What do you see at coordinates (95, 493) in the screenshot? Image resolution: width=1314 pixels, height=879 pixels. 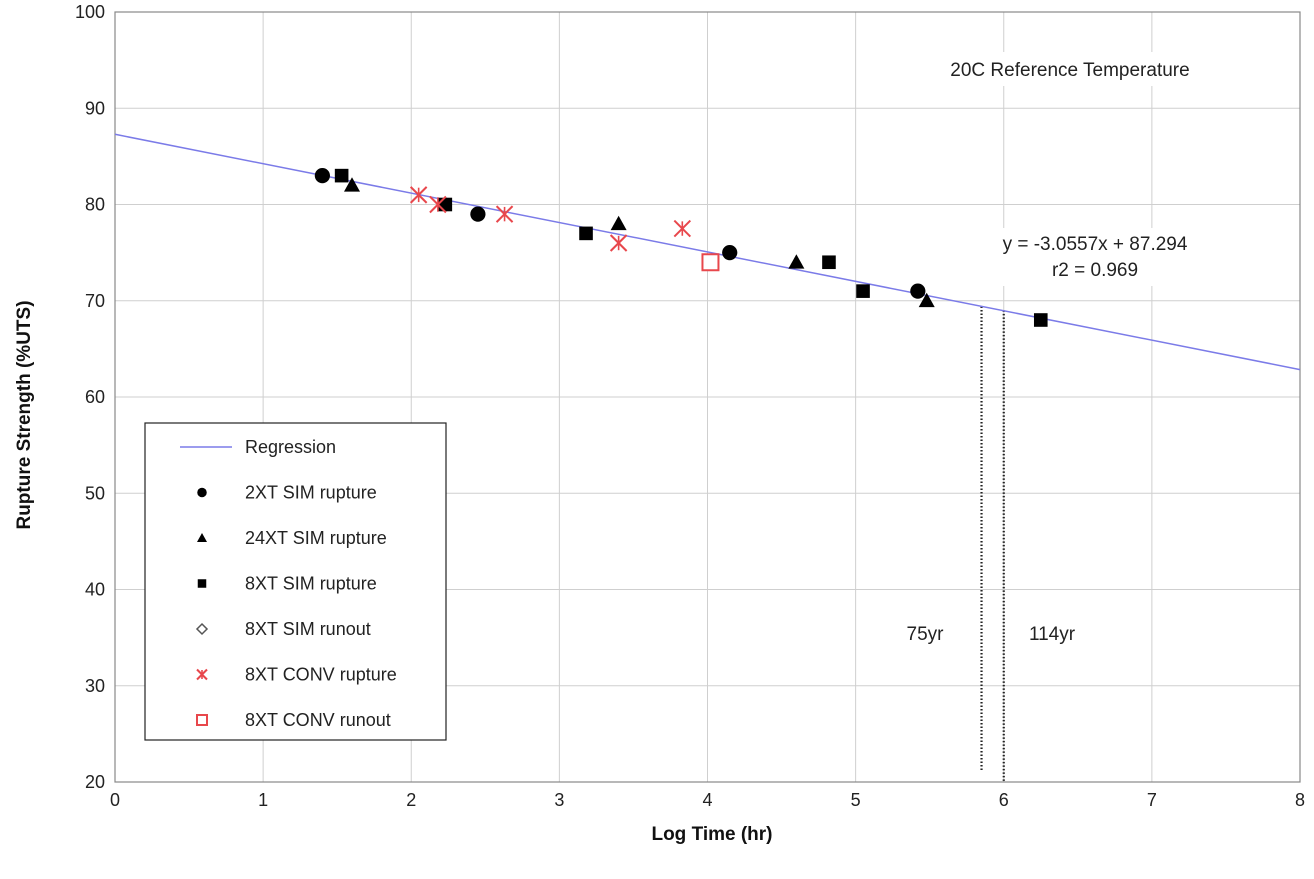 I see `y-tick-label: 50` at bounding box center [95, 493].